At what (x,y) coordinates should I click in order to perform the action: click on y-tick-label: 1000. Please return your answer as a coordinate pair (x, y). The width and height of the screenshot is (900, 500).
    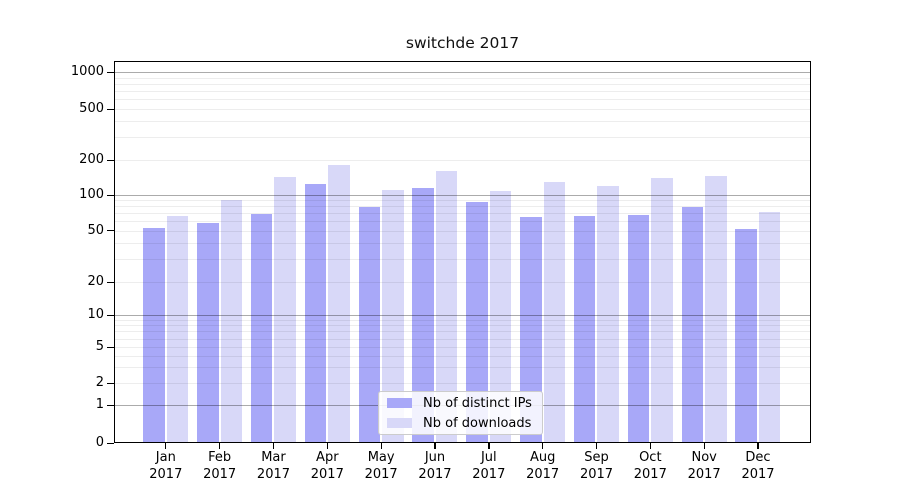
    Looking at the image, I should click on (87, 71).